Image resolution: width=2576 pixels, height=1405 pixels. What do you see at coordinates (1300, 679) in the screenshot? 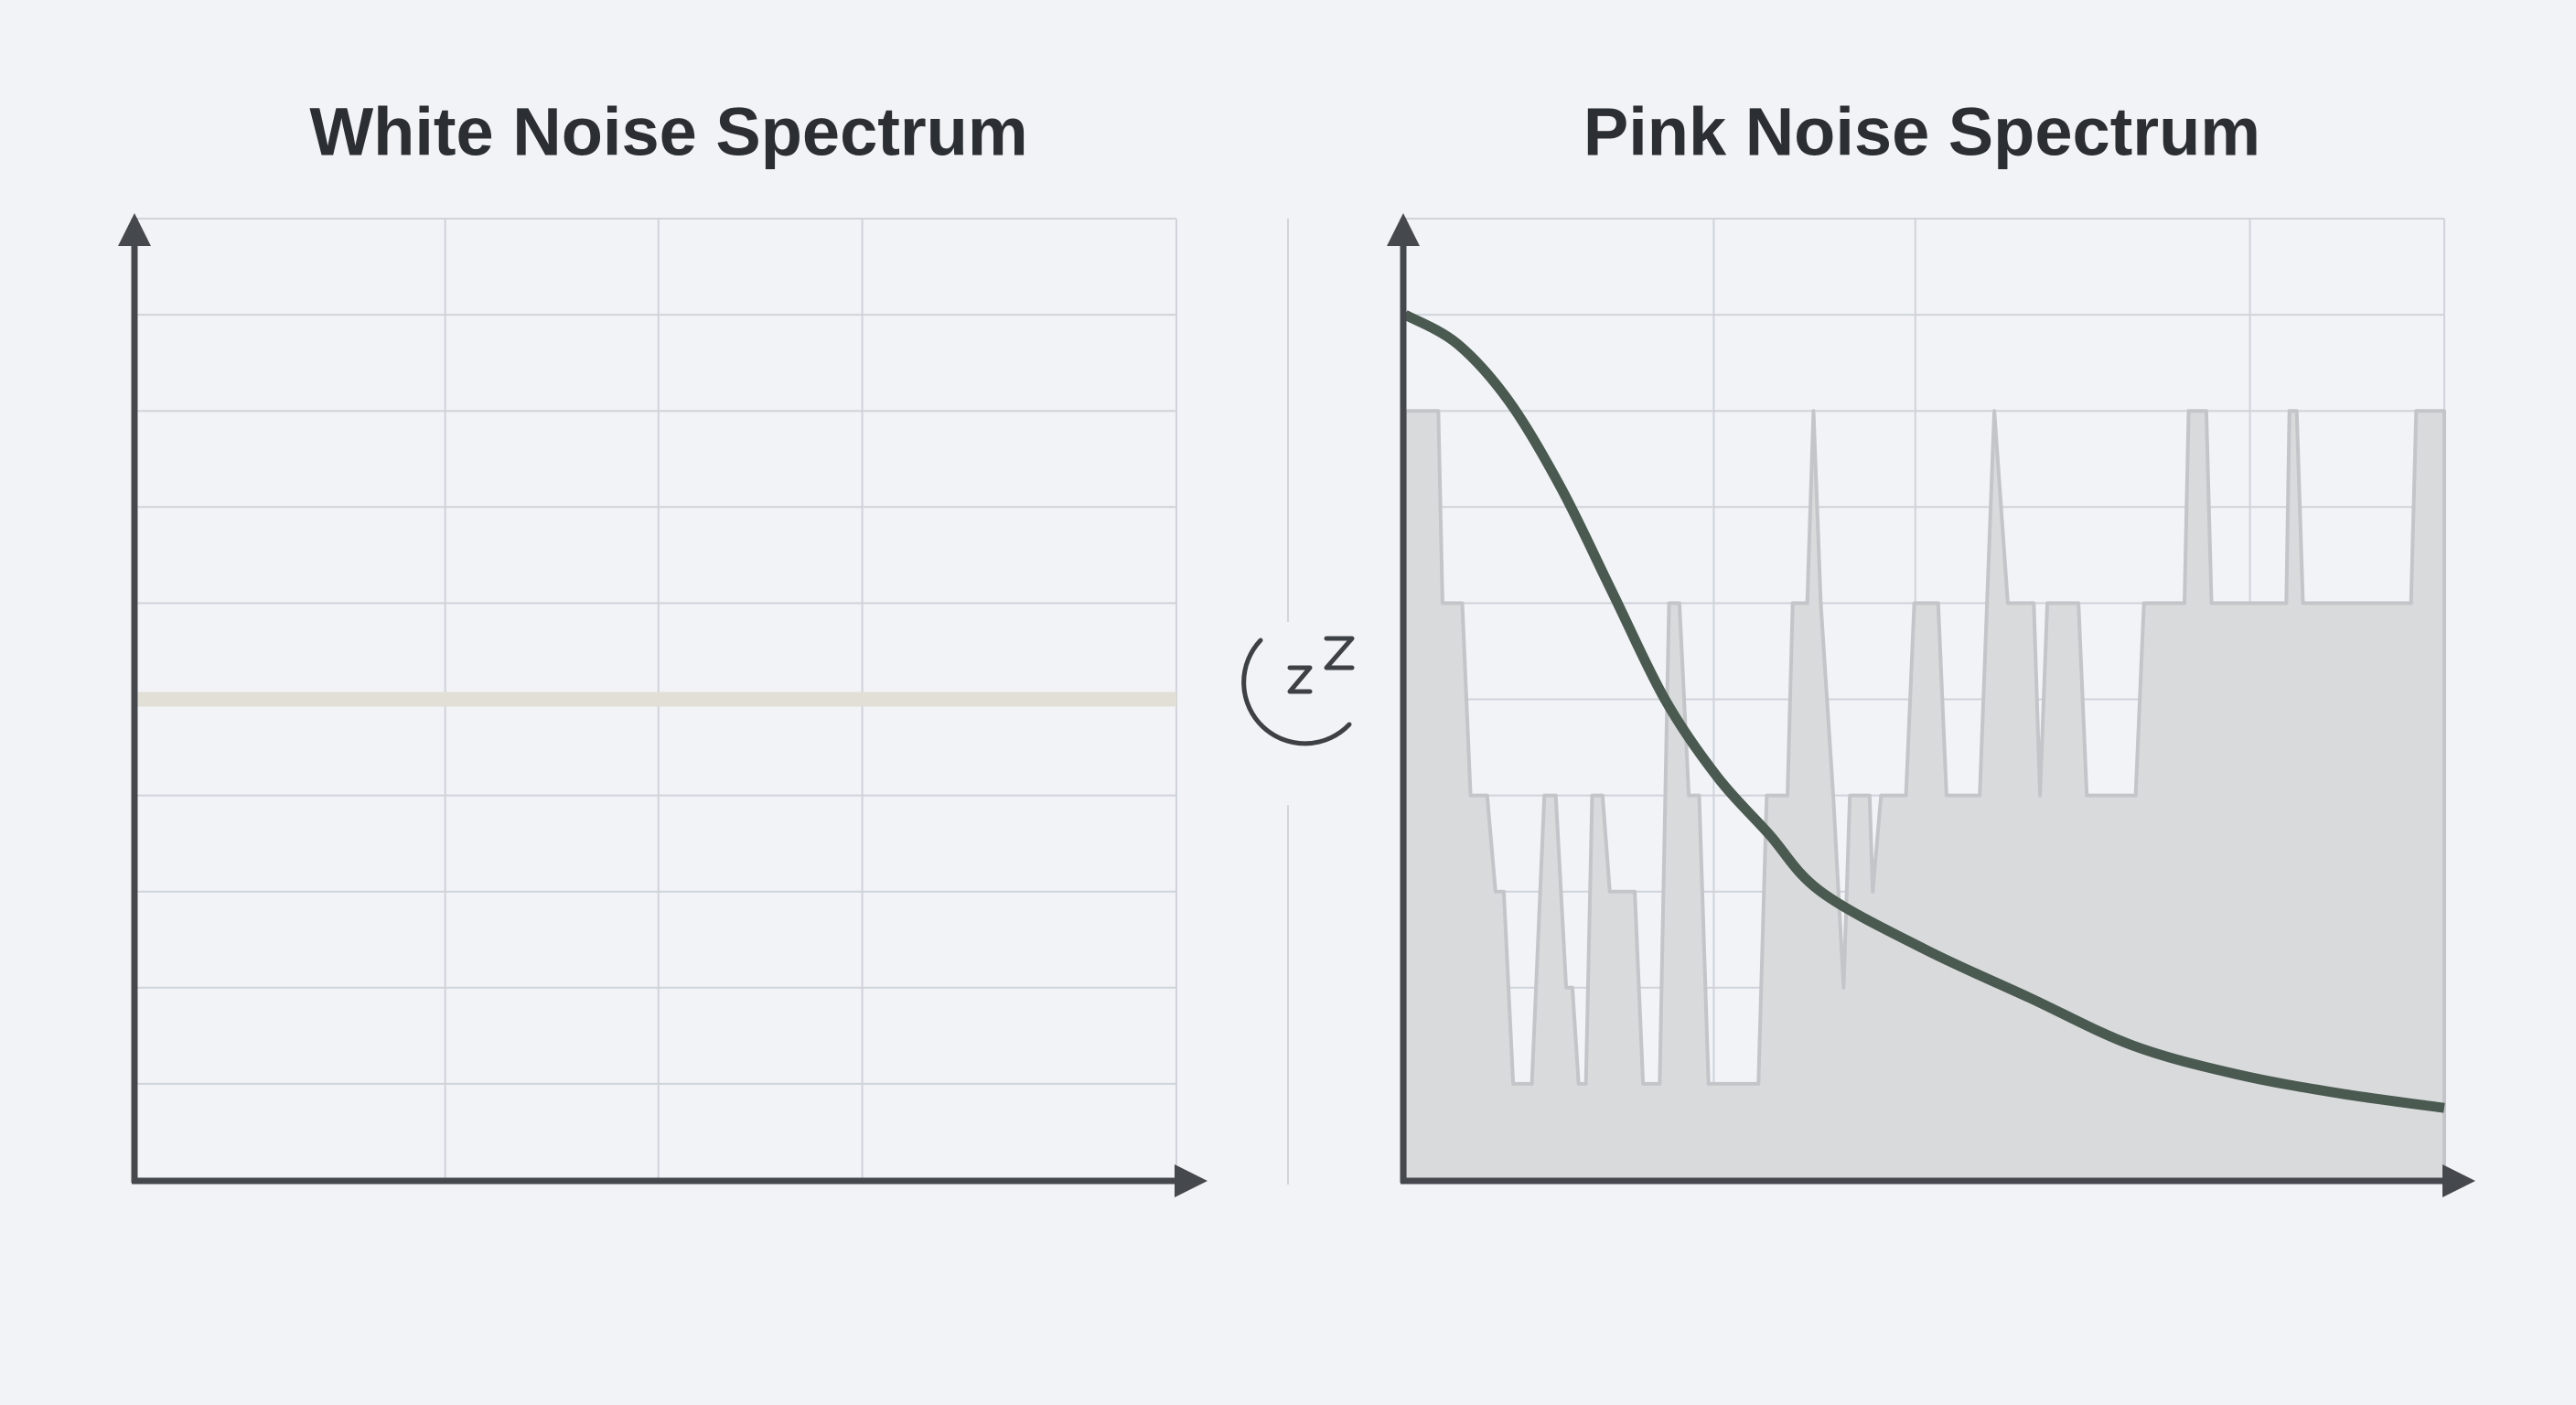
I see `z-small` at bounding box center [1300, 679].